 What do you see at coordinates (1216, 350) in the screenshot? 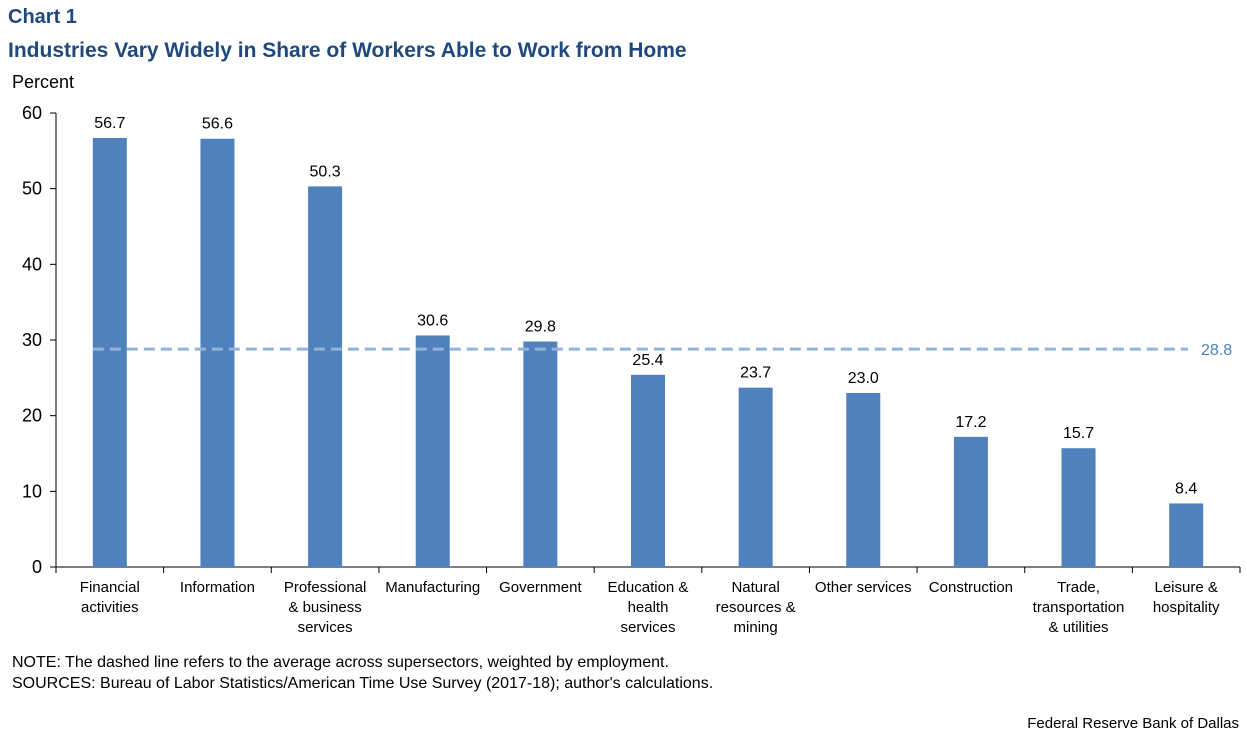
I see `average-reference-label: 28.8` at bounding box center [1216, 350].